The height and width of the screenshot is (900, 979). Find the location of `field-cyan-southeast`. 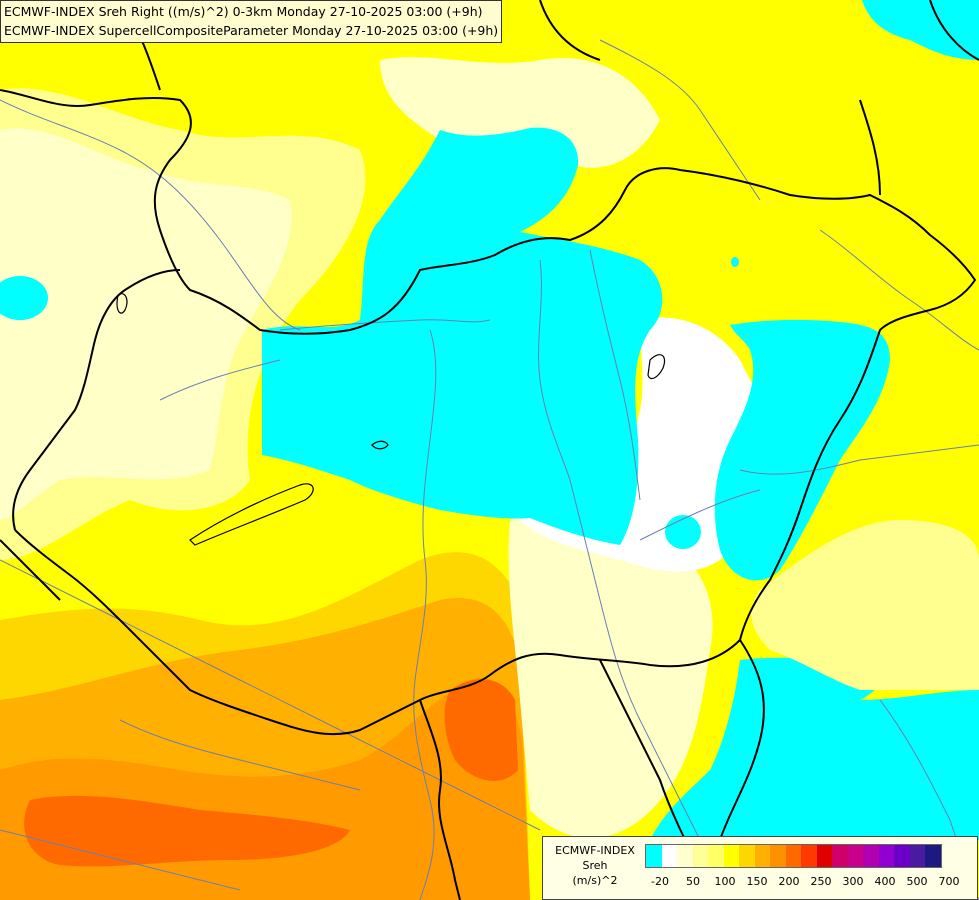

field-cyan-southeast is located at coordinates (814, 748).